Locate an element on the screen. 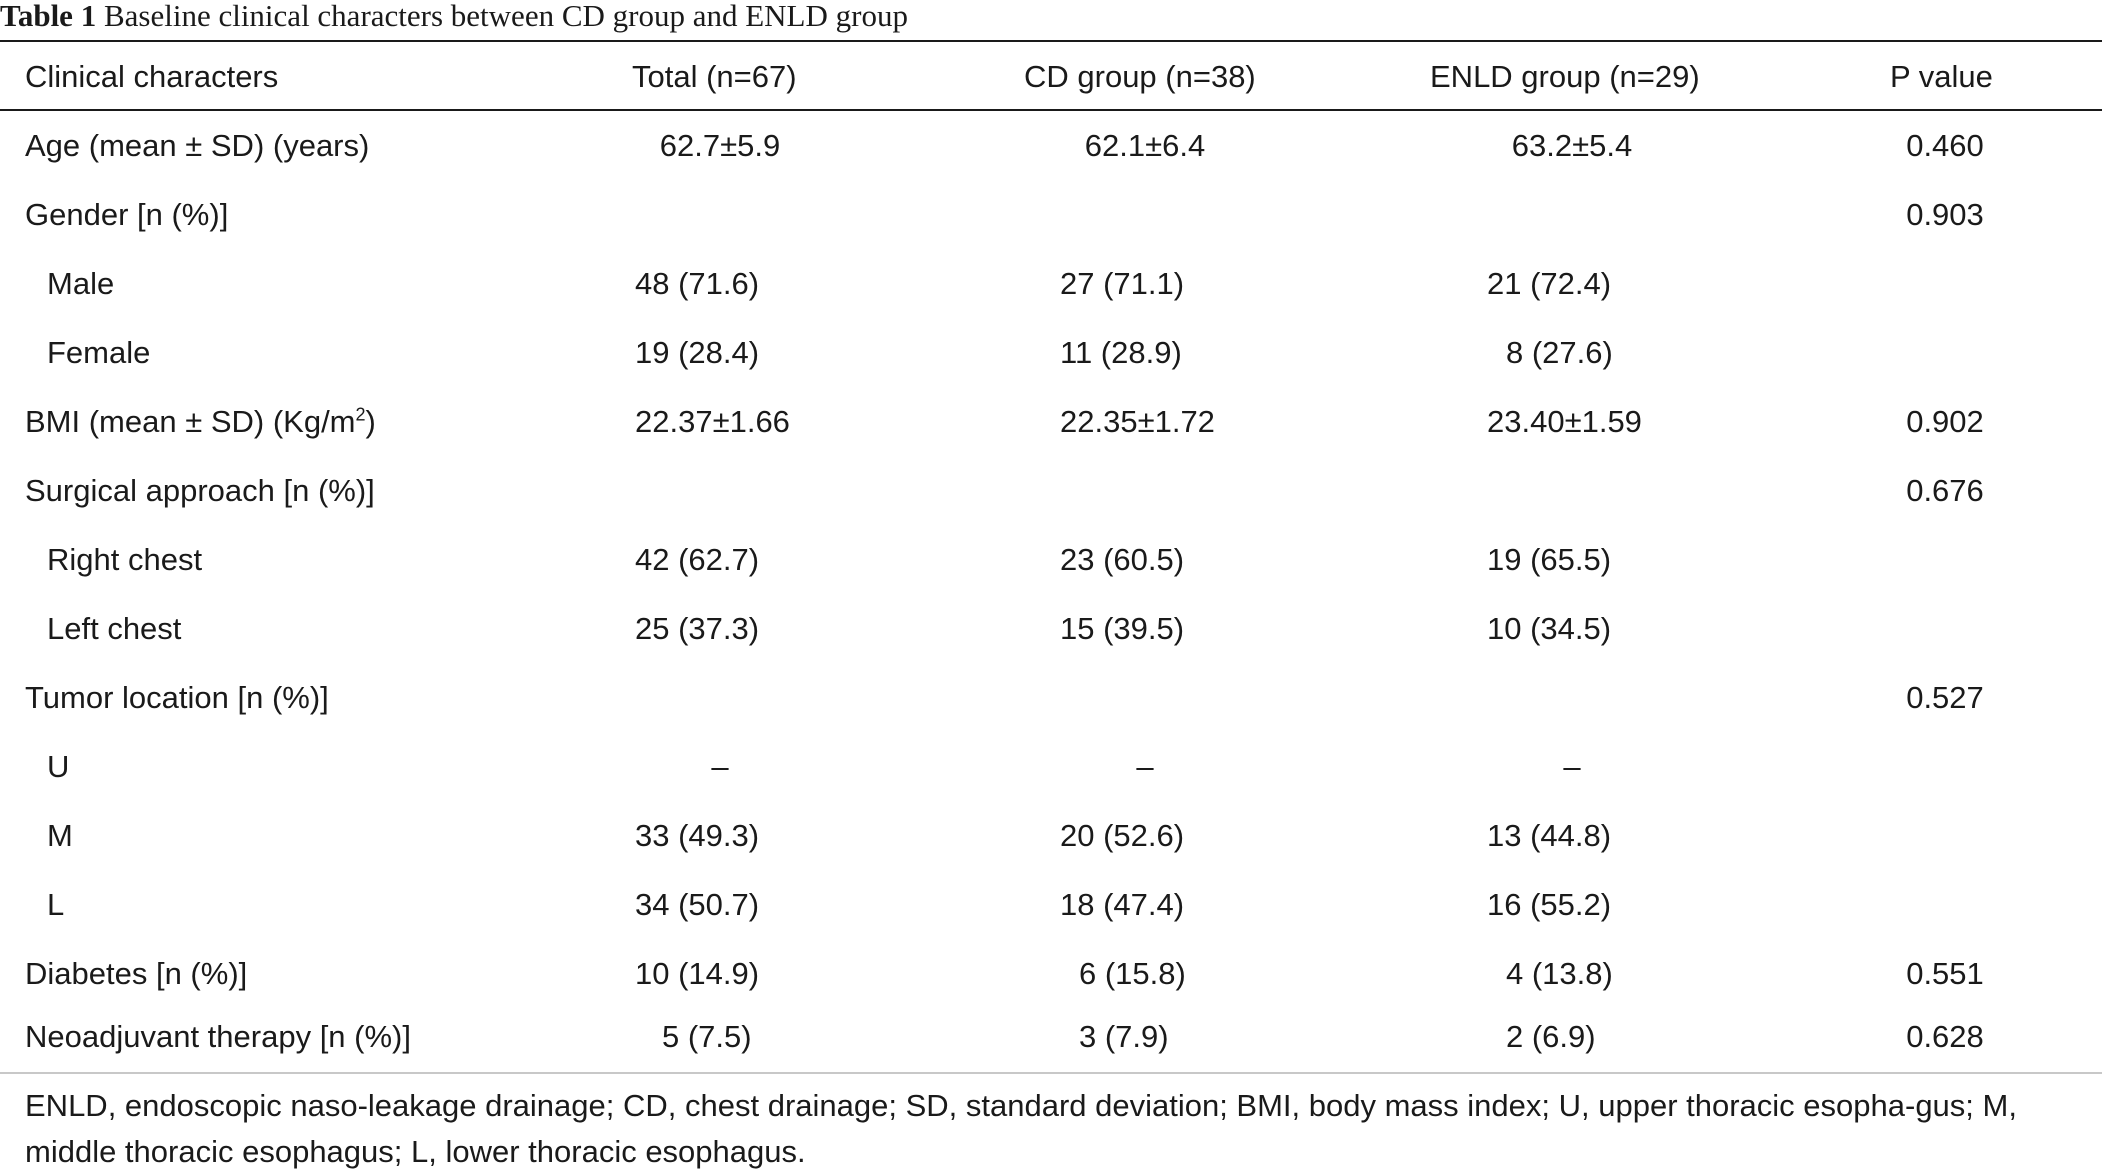 Image resolution: width=2102 pixels, height=1175 pixels. table-row: Gender [n (%)] 0.903 is located at coordinates (1051, 214).